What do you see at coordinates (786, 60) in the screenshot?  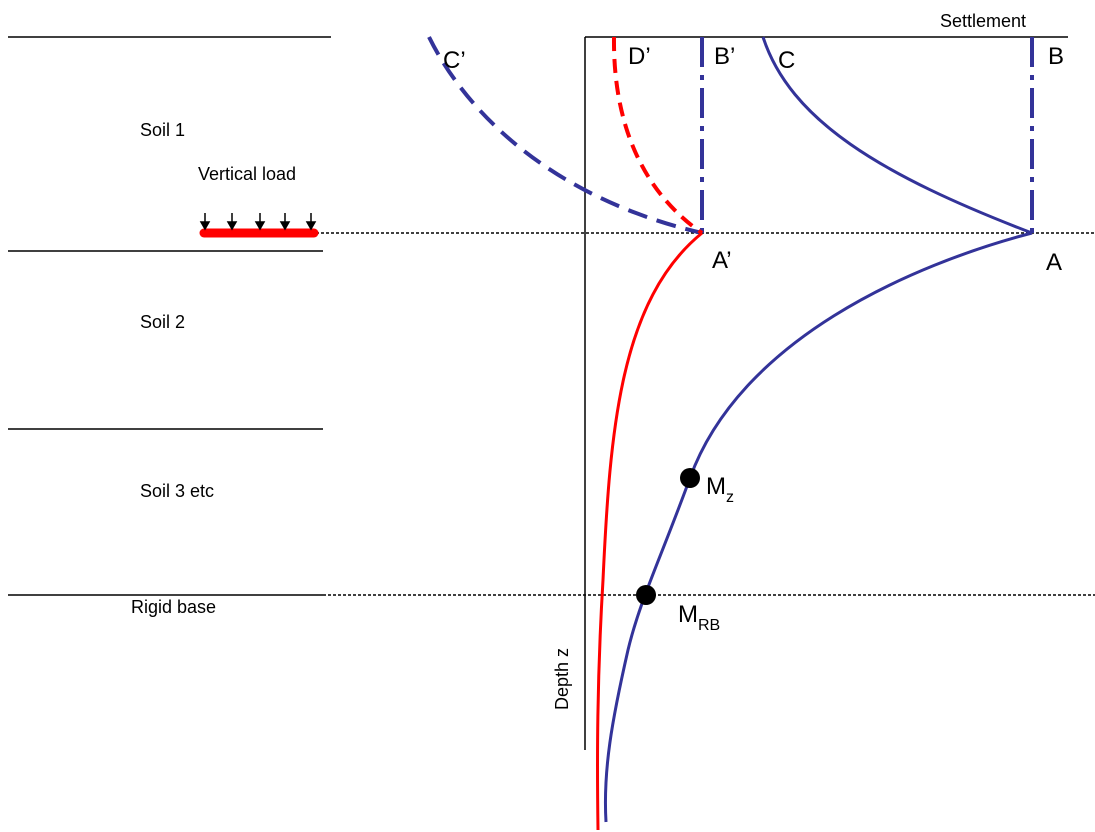 I see `label-C: C` at bounding box center [786, 60].